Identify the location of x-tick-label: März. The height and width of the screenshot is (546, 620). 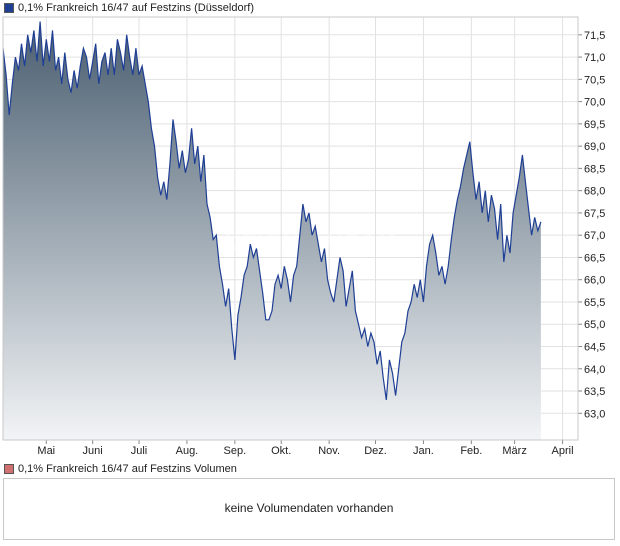
(514, 451).